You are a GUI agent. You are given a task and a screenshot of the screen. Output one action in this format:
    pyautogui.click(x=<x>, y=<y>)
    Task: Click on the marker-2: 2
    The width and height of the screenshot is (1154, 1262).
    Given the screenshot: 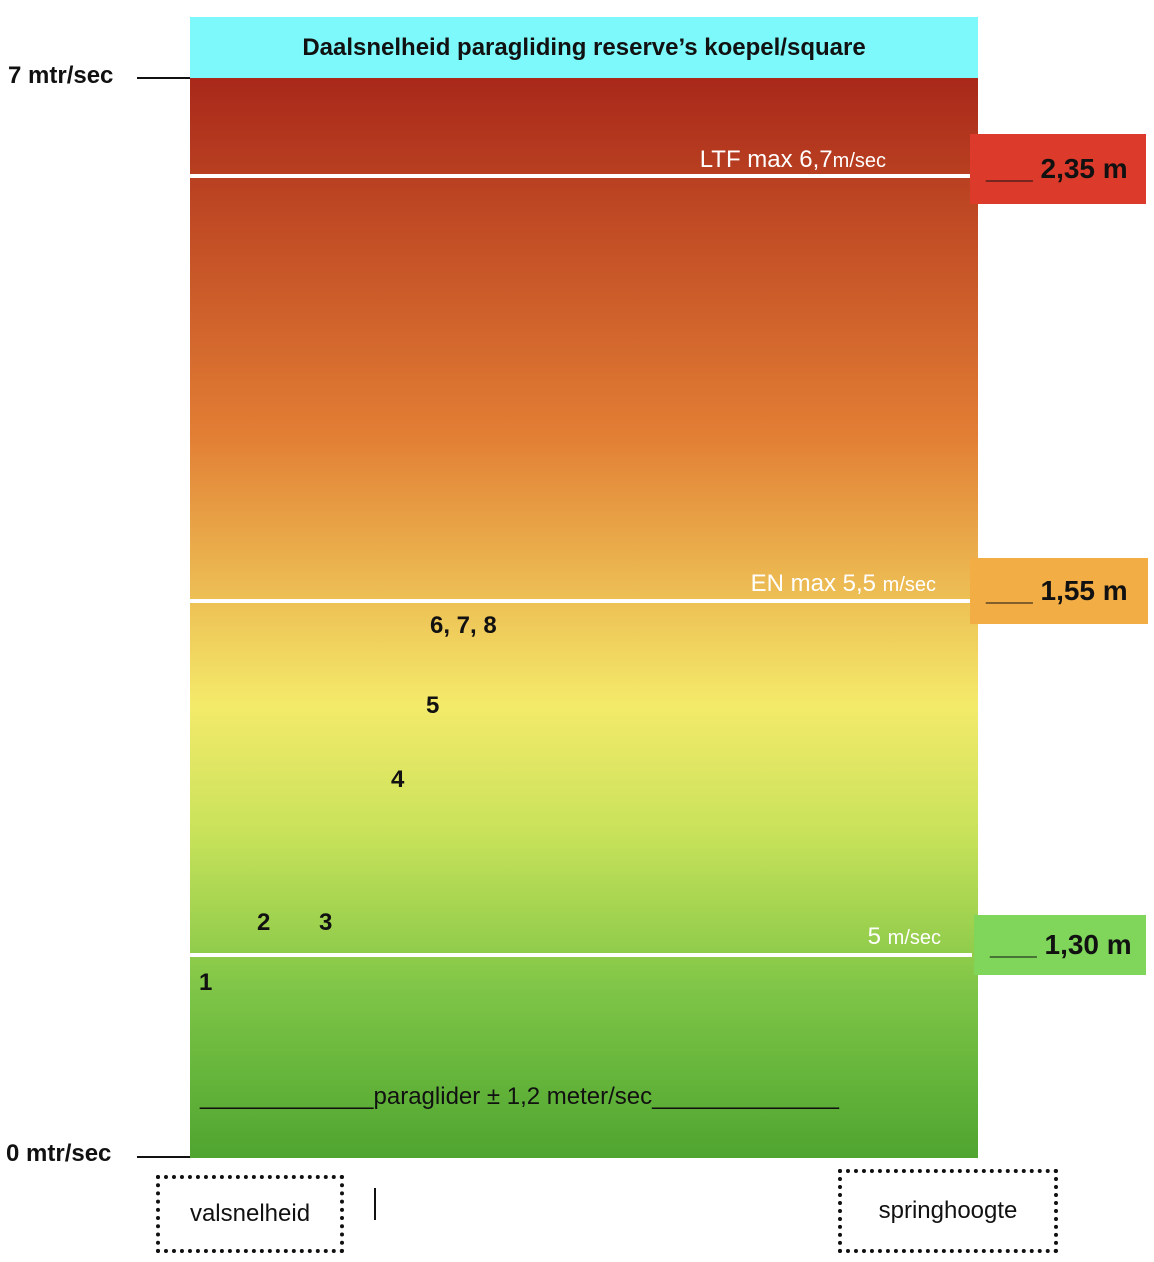 What is the action you would take?
    pyautogui.click(x=264, y=922)
    